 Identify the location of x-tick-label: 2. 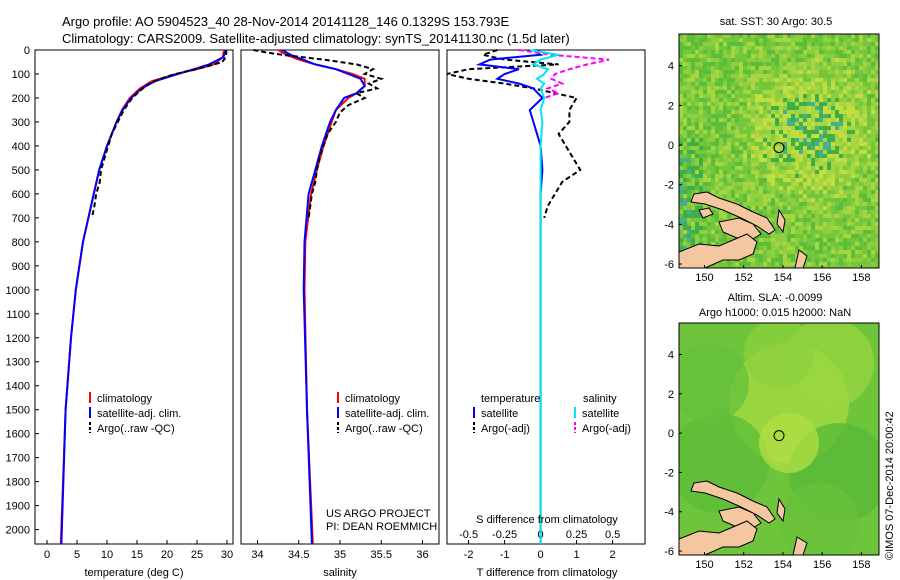
(613, 555).